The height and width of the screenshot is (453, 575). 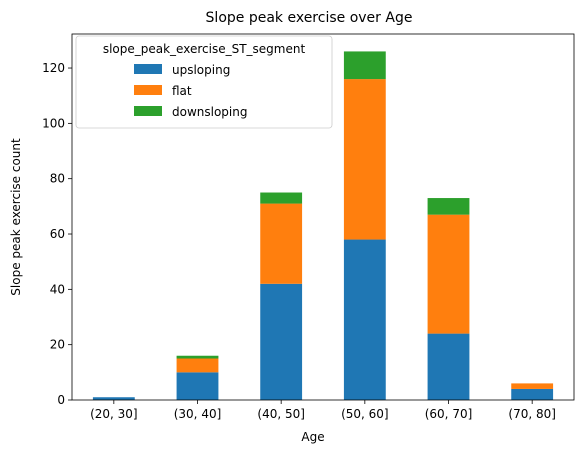 What do you see at coordinates (16, 217) in the screenshot?
I see `y-axis-label: Slope peak exercise count` at bounding box center [16, 217].